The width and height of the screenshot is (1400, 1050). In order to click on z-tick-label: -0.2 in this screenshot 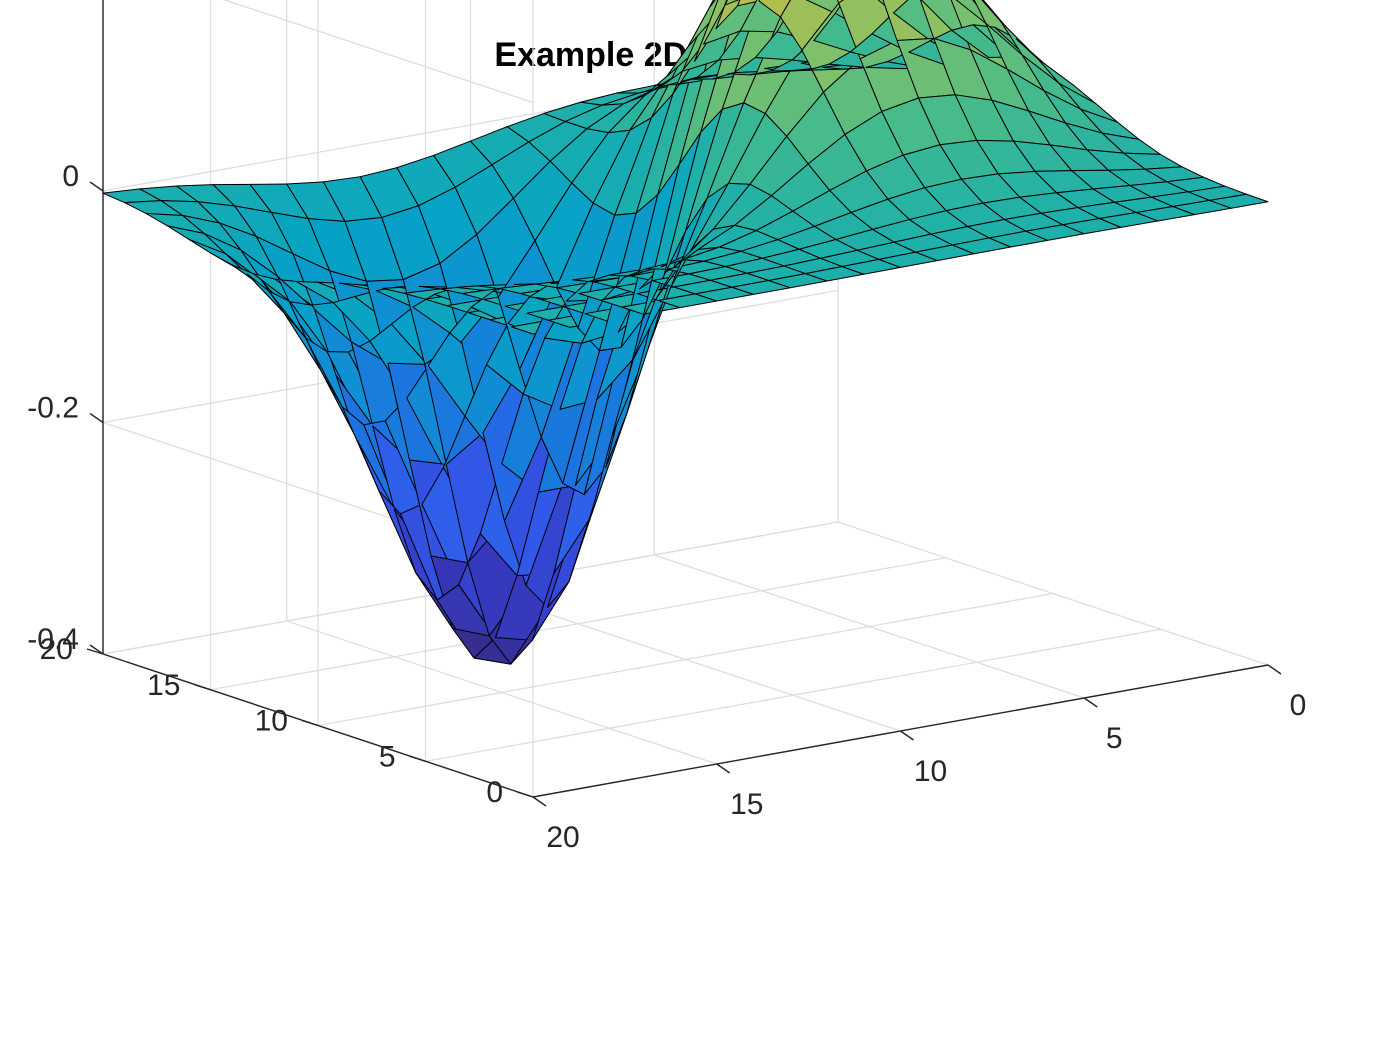, I will do `click(53, 408)`.